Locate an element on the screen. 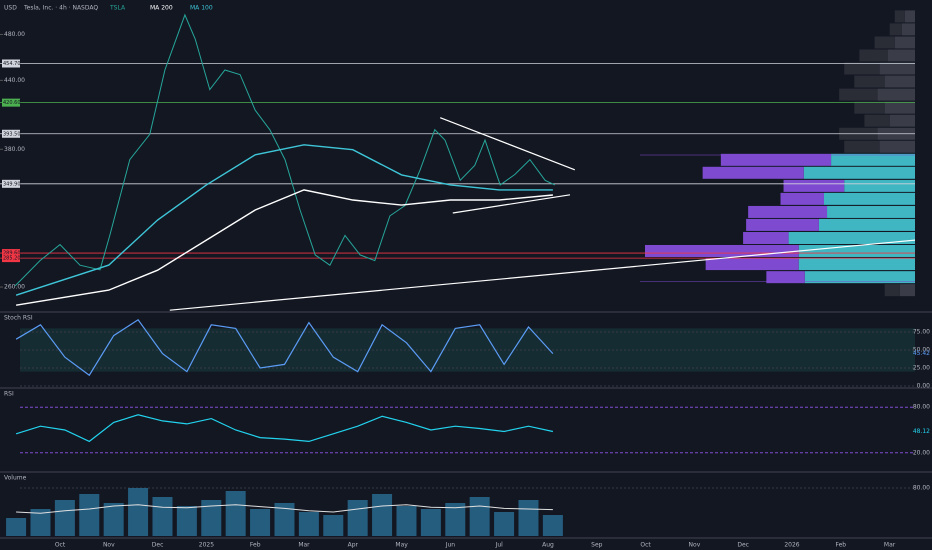 This screenshot has height=550, width=932. x-tick-label: 2025 is located at coordinates (206, 545).